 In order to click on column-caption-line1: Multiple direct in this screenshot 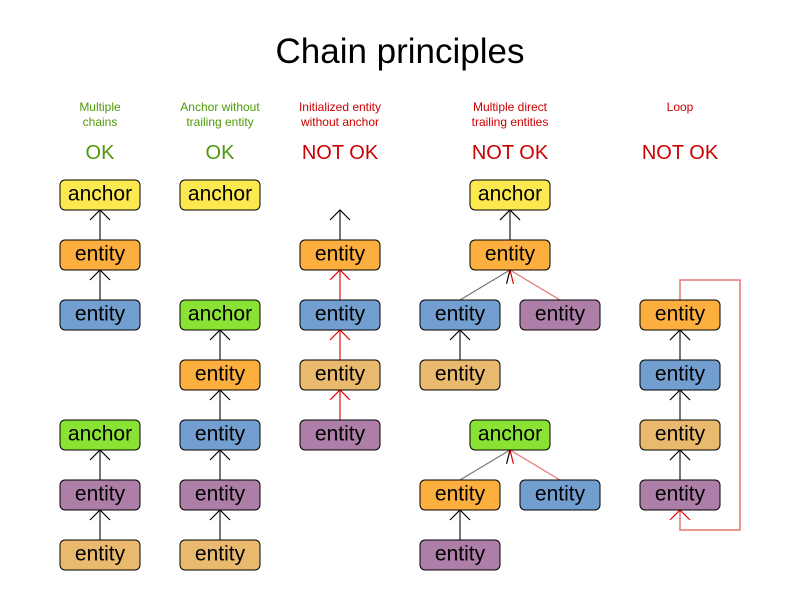, I will do `click(510, 107)`.